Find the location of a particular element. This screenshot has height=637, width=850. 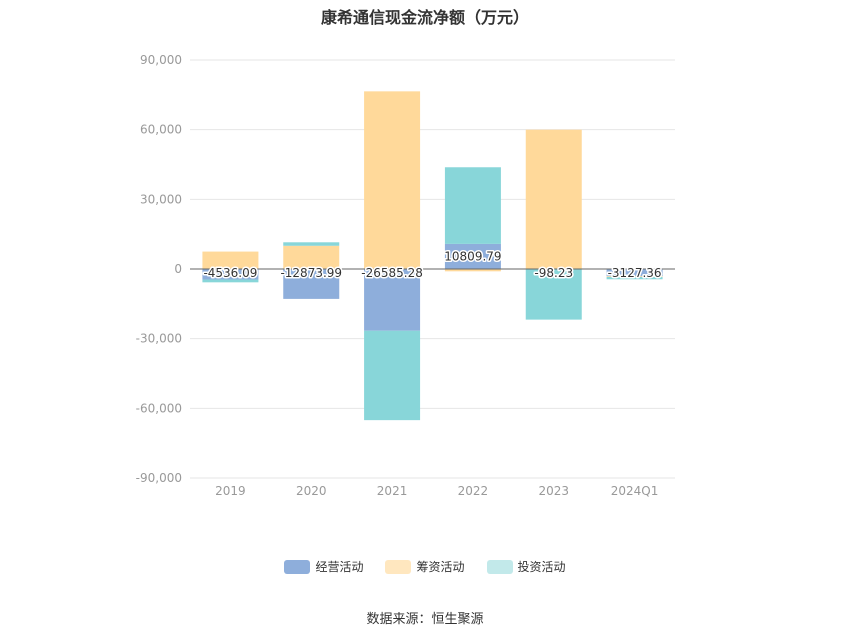

y-tick-label: -90,000 is located at coordinates (159, 478).